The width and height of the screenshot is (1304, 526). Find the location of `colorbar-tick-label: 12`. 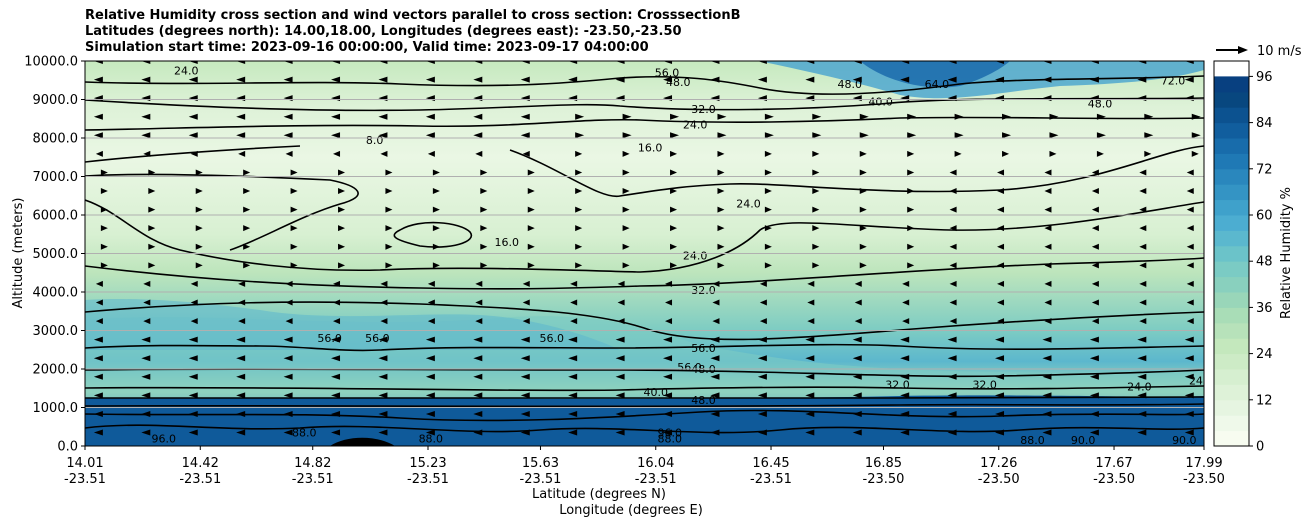

colorbar-tick-label: 12 is located at coordinates (1264, 400).